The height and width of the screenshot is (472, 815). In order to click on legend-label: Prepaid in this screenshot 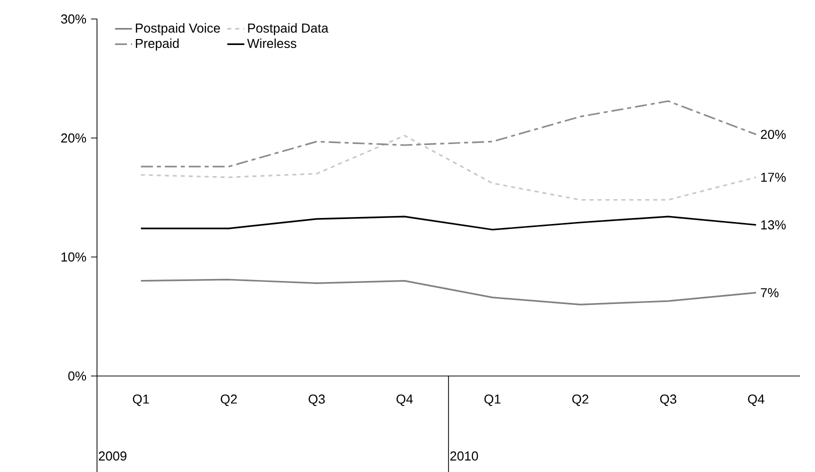, I will do `click(157, 44)`.